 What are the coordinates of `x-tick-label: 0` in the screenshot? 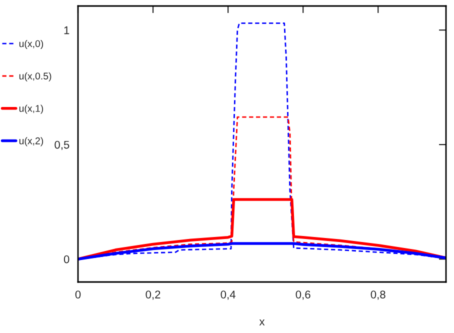 It's located at (78, 294).